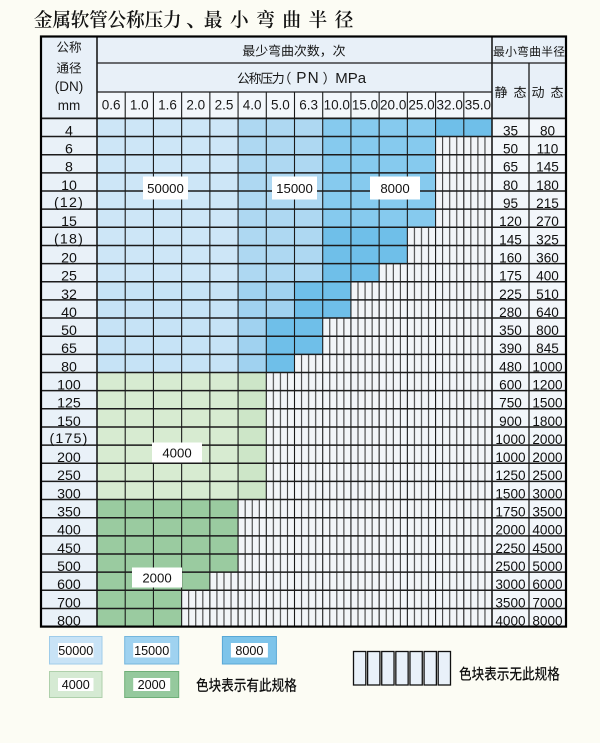 The width and height of the screenshot is (600, 743). I want to click on svg-text: PN, so click(307, 78).